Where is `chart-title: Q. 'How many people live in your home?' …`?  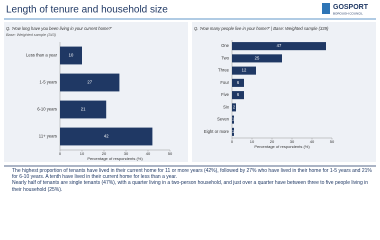
chart-title: Q. 'How many people live in your home?' … is located at coordinates (261, 28).